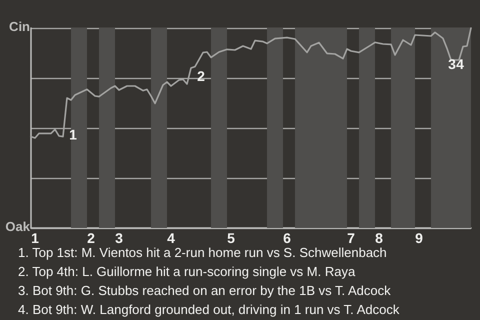  I want to click on annotation: 1, so click(73, 134).